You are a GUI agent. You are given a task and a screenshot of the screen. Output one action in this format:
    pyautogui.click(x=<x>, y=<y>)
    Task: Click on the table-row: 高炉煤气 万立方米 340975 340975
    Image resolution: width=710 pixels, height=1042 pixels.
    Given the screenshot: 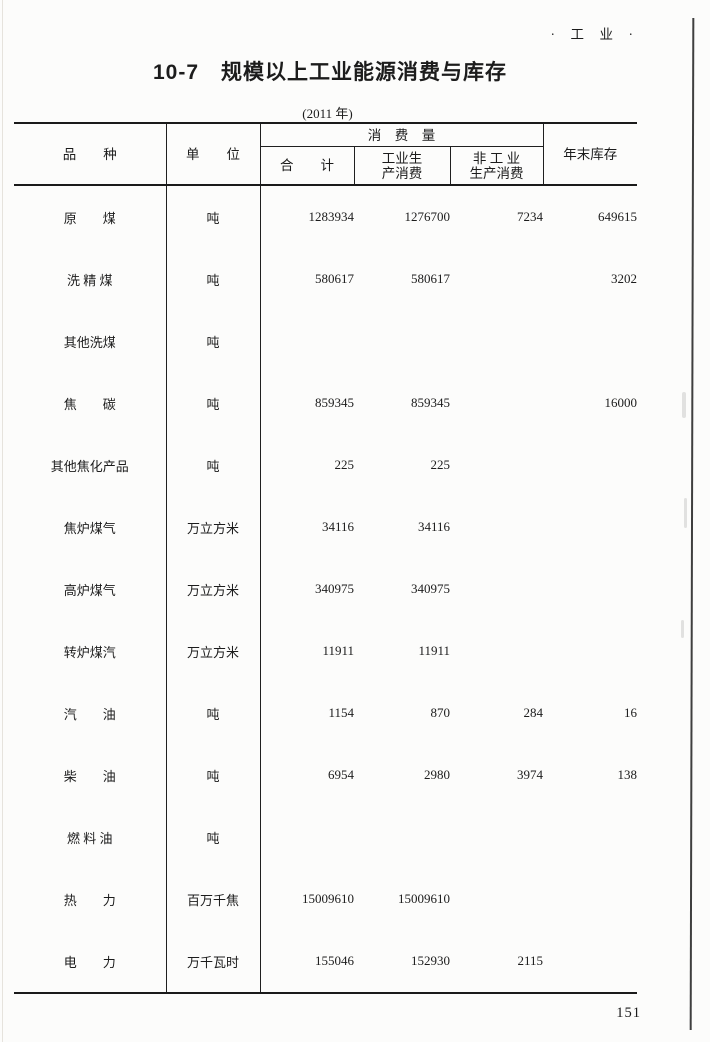 What is the action you would take?
    pyautogui.click(x=325, y=589)
    